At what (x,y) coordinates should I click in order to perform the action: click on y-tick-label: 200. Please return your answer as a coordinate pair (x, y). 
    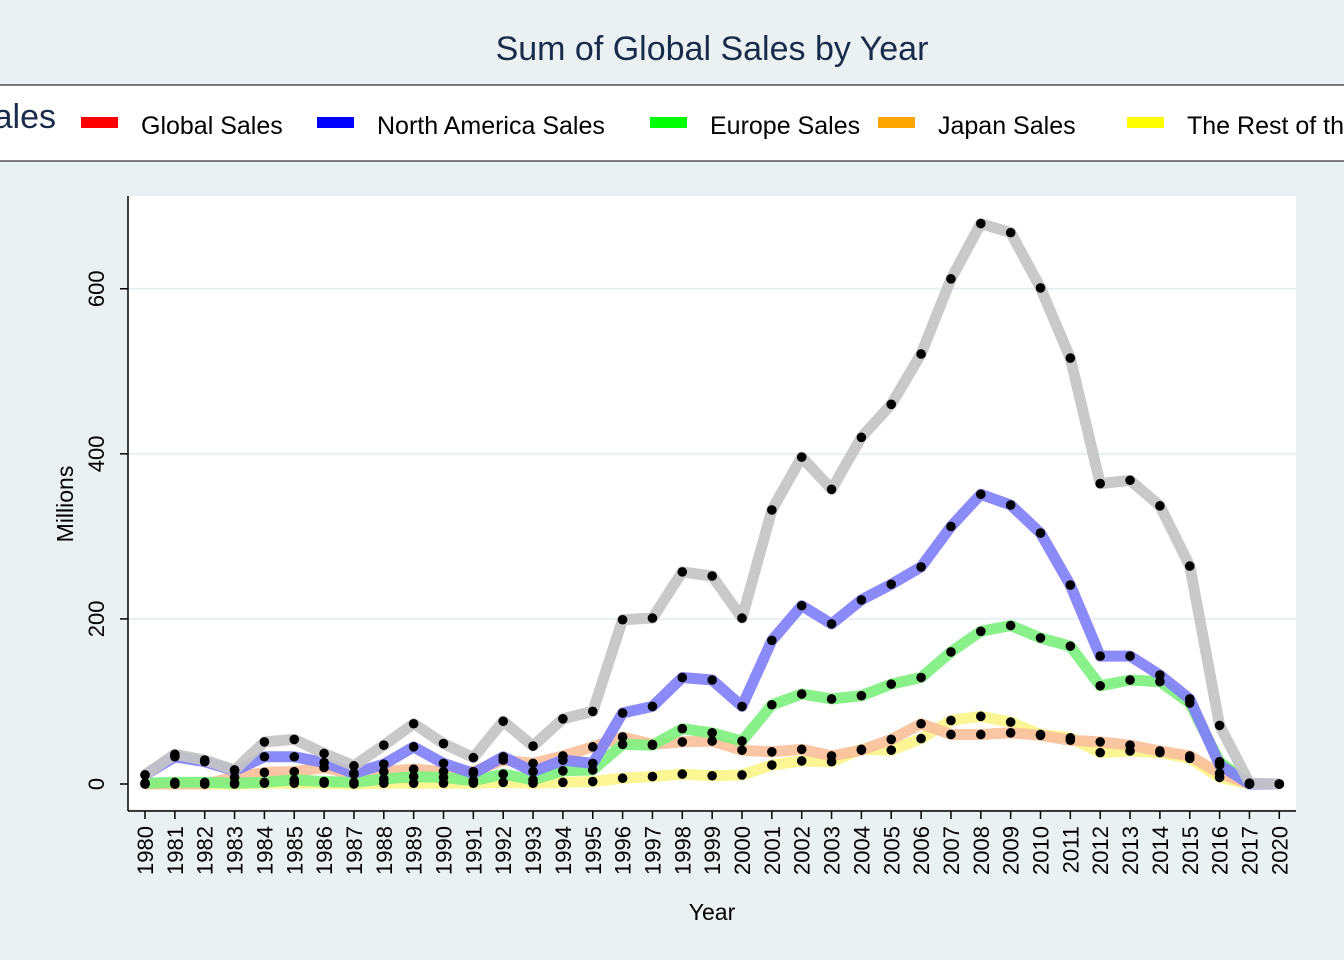
    Looking at the image, I should click on (96, 619).